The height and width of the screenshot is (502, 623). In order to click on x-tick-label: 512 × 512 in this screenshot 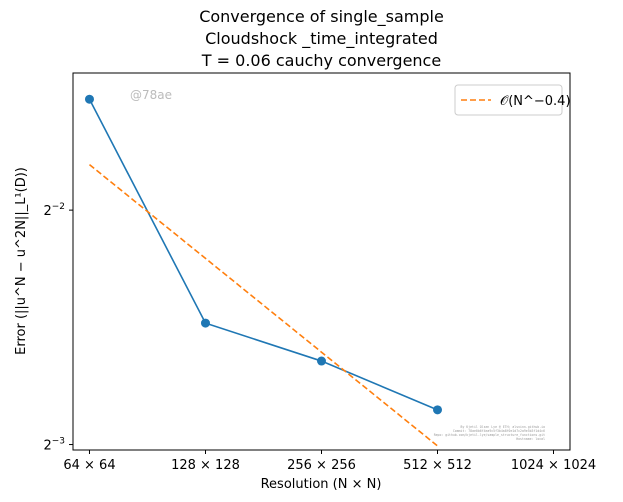, I will do `click(437, 465)`.